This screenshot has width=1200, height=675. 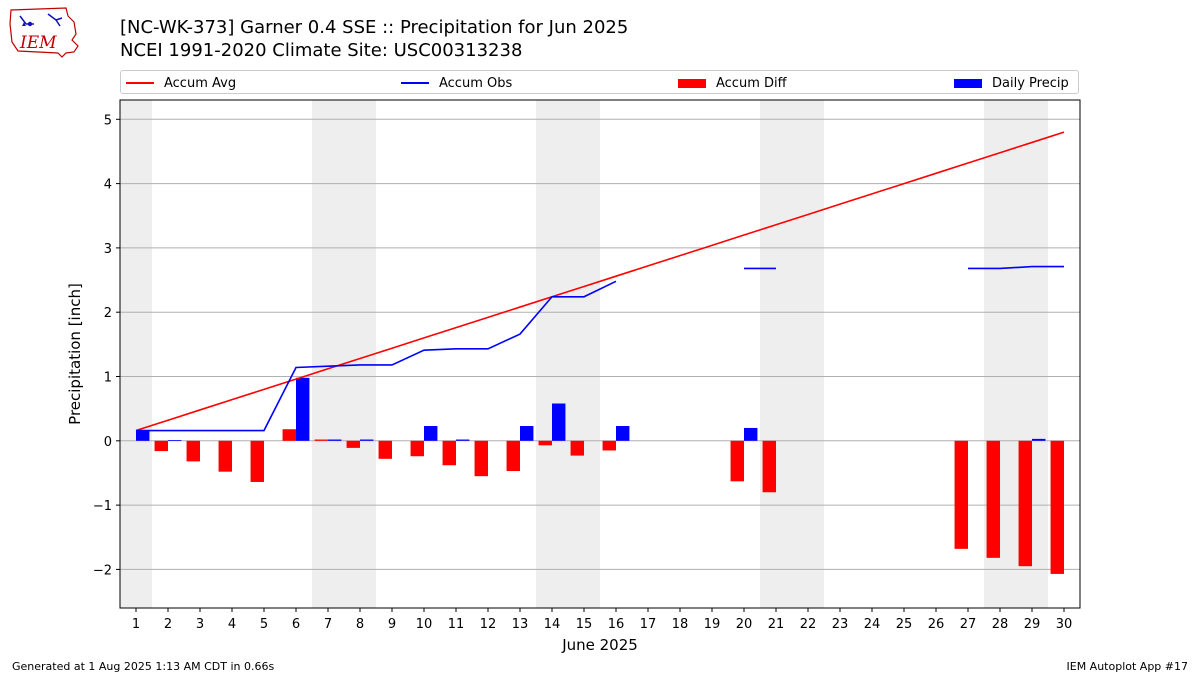 I want to click on y-tick-label: 4, so click(x=108, y=185).